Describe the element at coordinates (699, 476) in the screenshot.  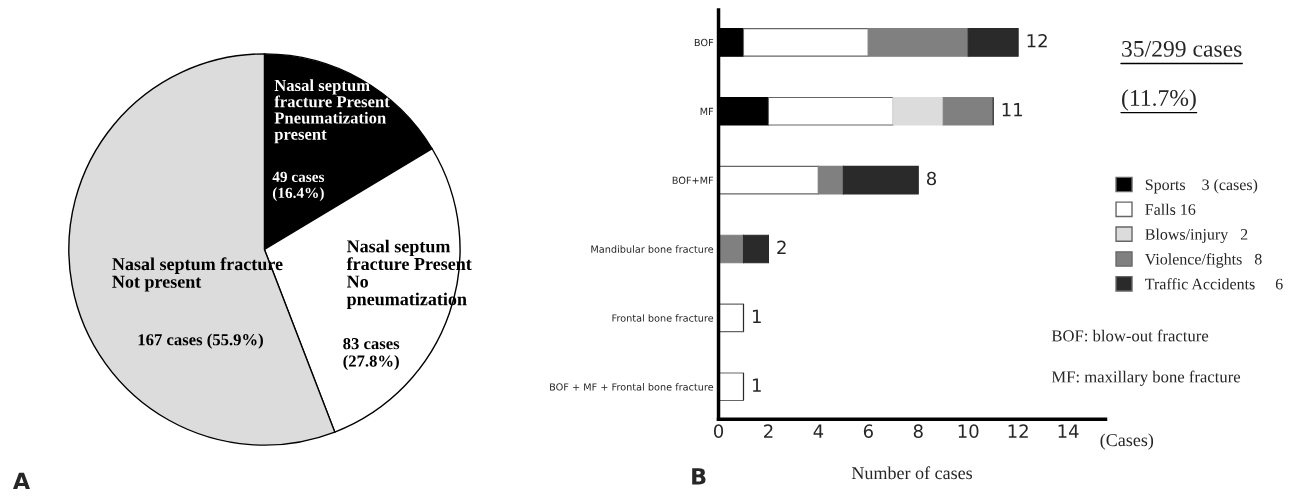
I see `text: B` at that location.